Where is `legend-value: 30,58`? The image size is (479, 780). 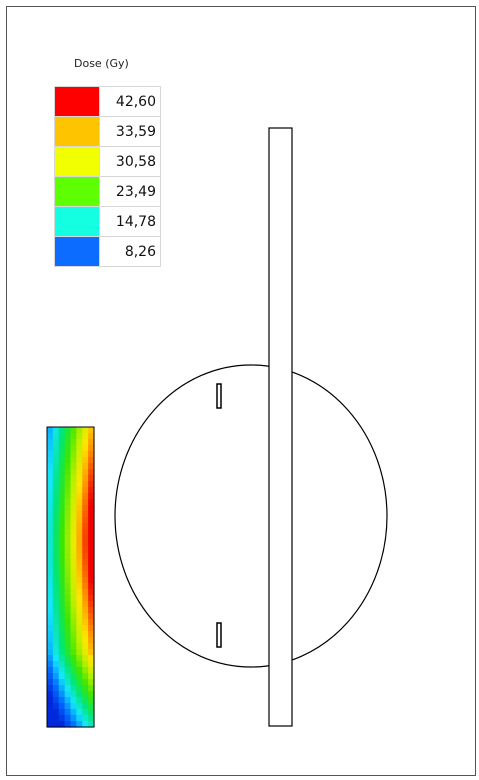 legend-value: 30,58 is located at coordinates (130, 161).